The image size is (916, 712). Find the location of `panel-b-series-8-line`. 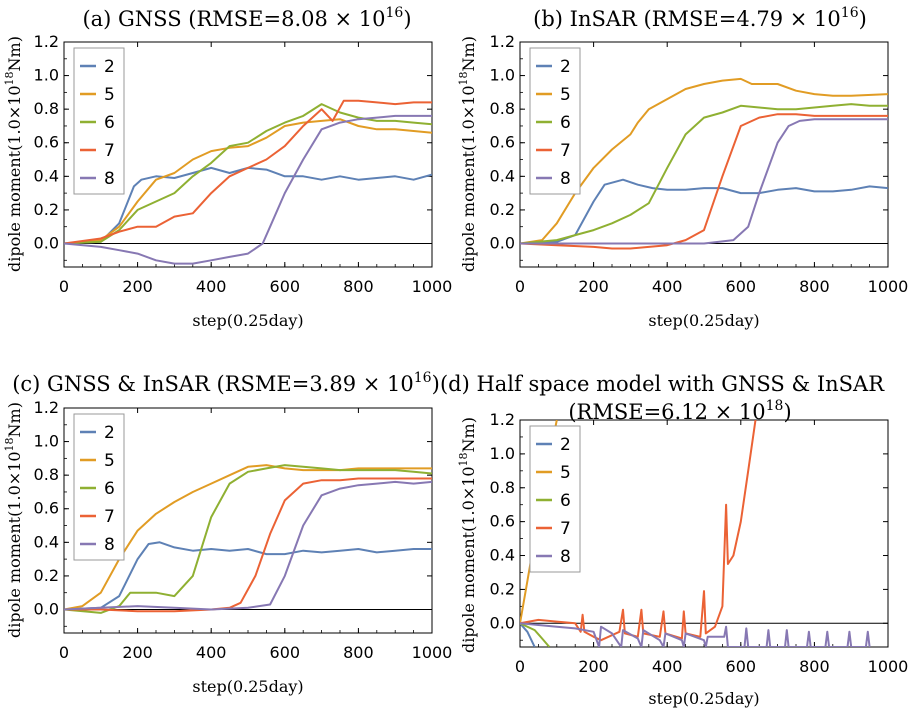

panel-b-series-8-line is located at coordinates (704, 181).